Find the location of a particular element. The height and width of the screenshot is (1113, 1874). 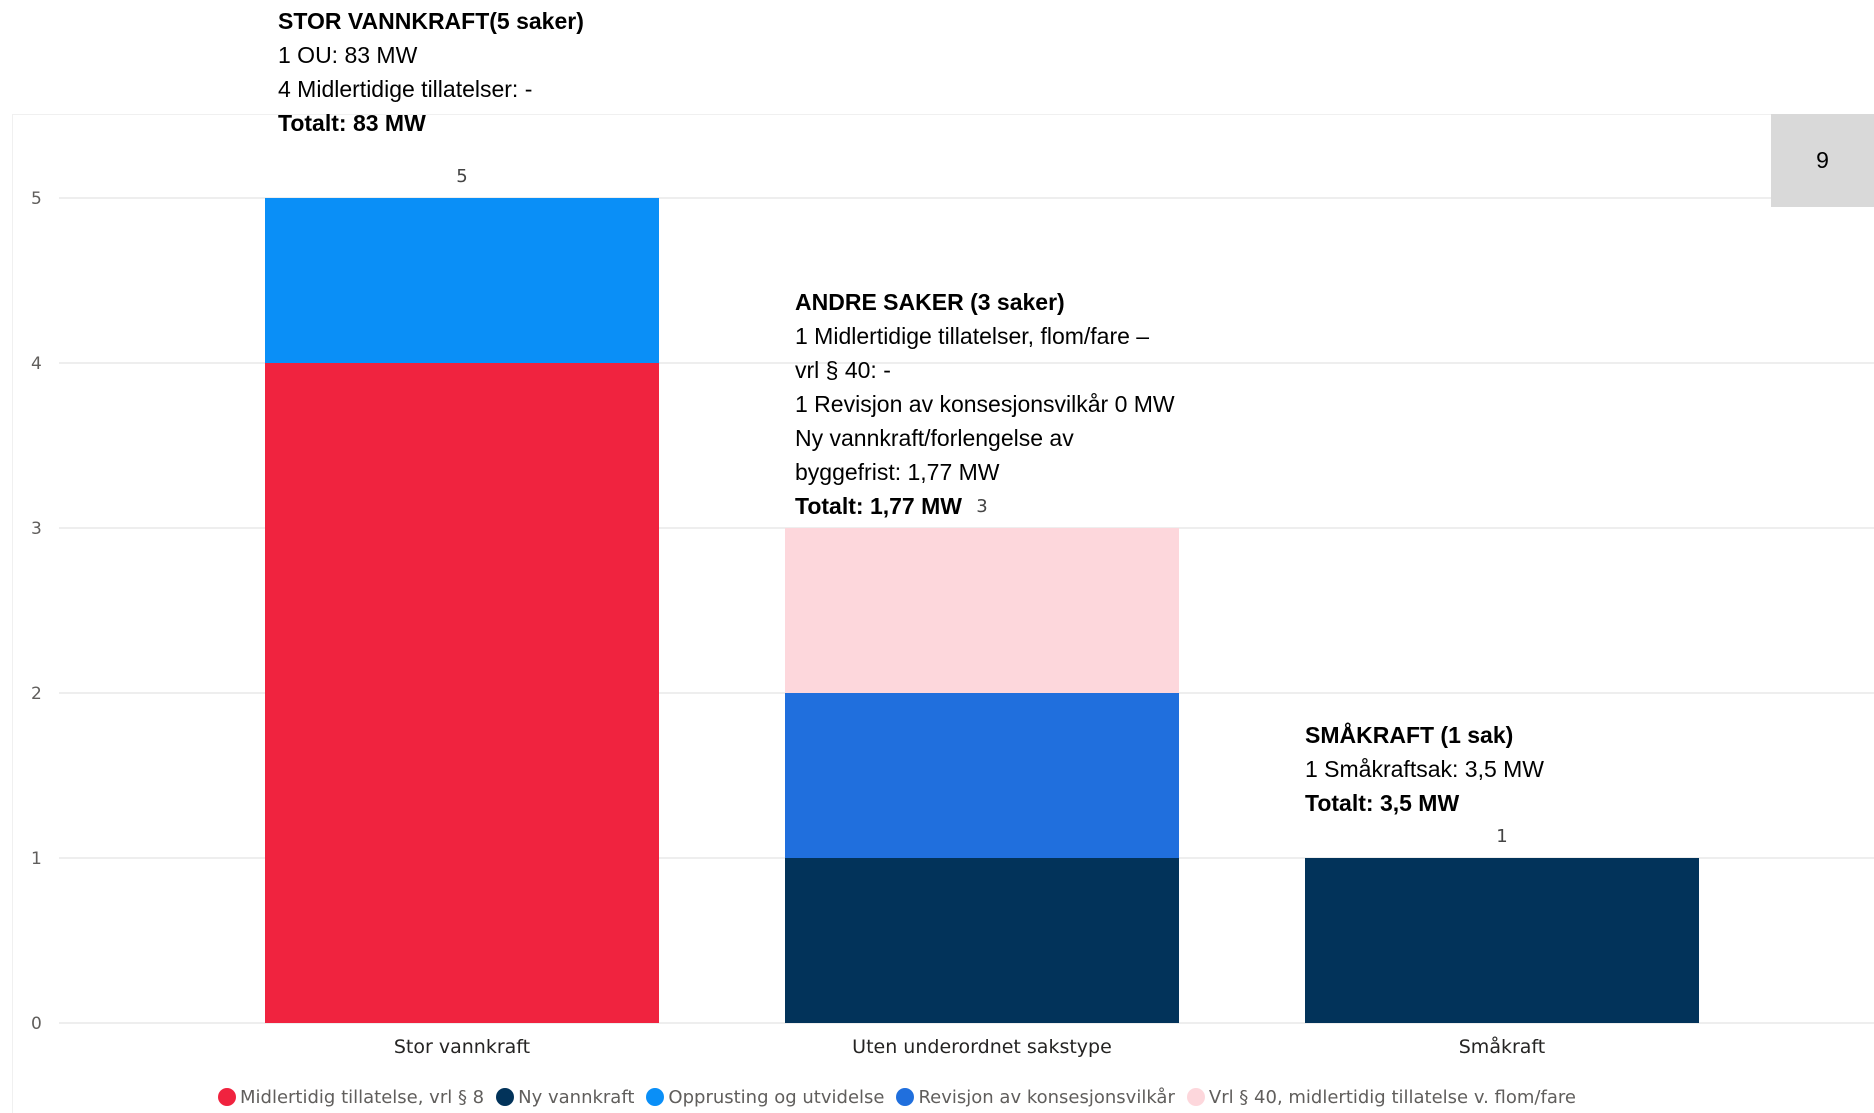

annotation-line: Ny vannkraft/forlengelse av is located at coordinates (934, 438).